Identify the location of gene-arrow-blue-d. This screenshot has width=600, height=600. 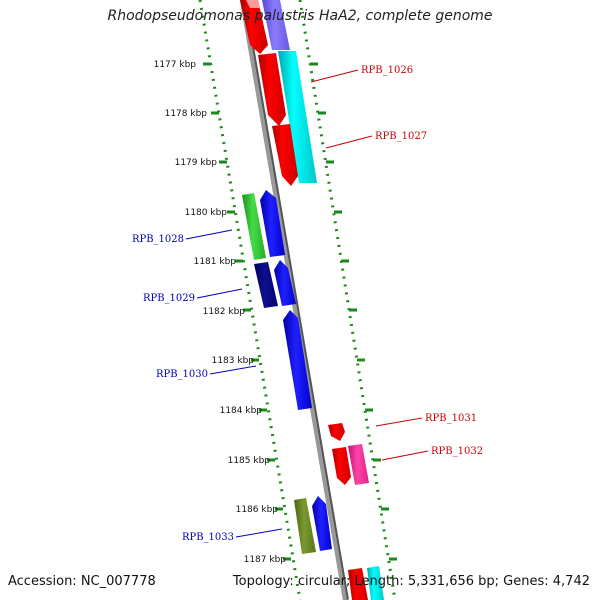
(322, 523).